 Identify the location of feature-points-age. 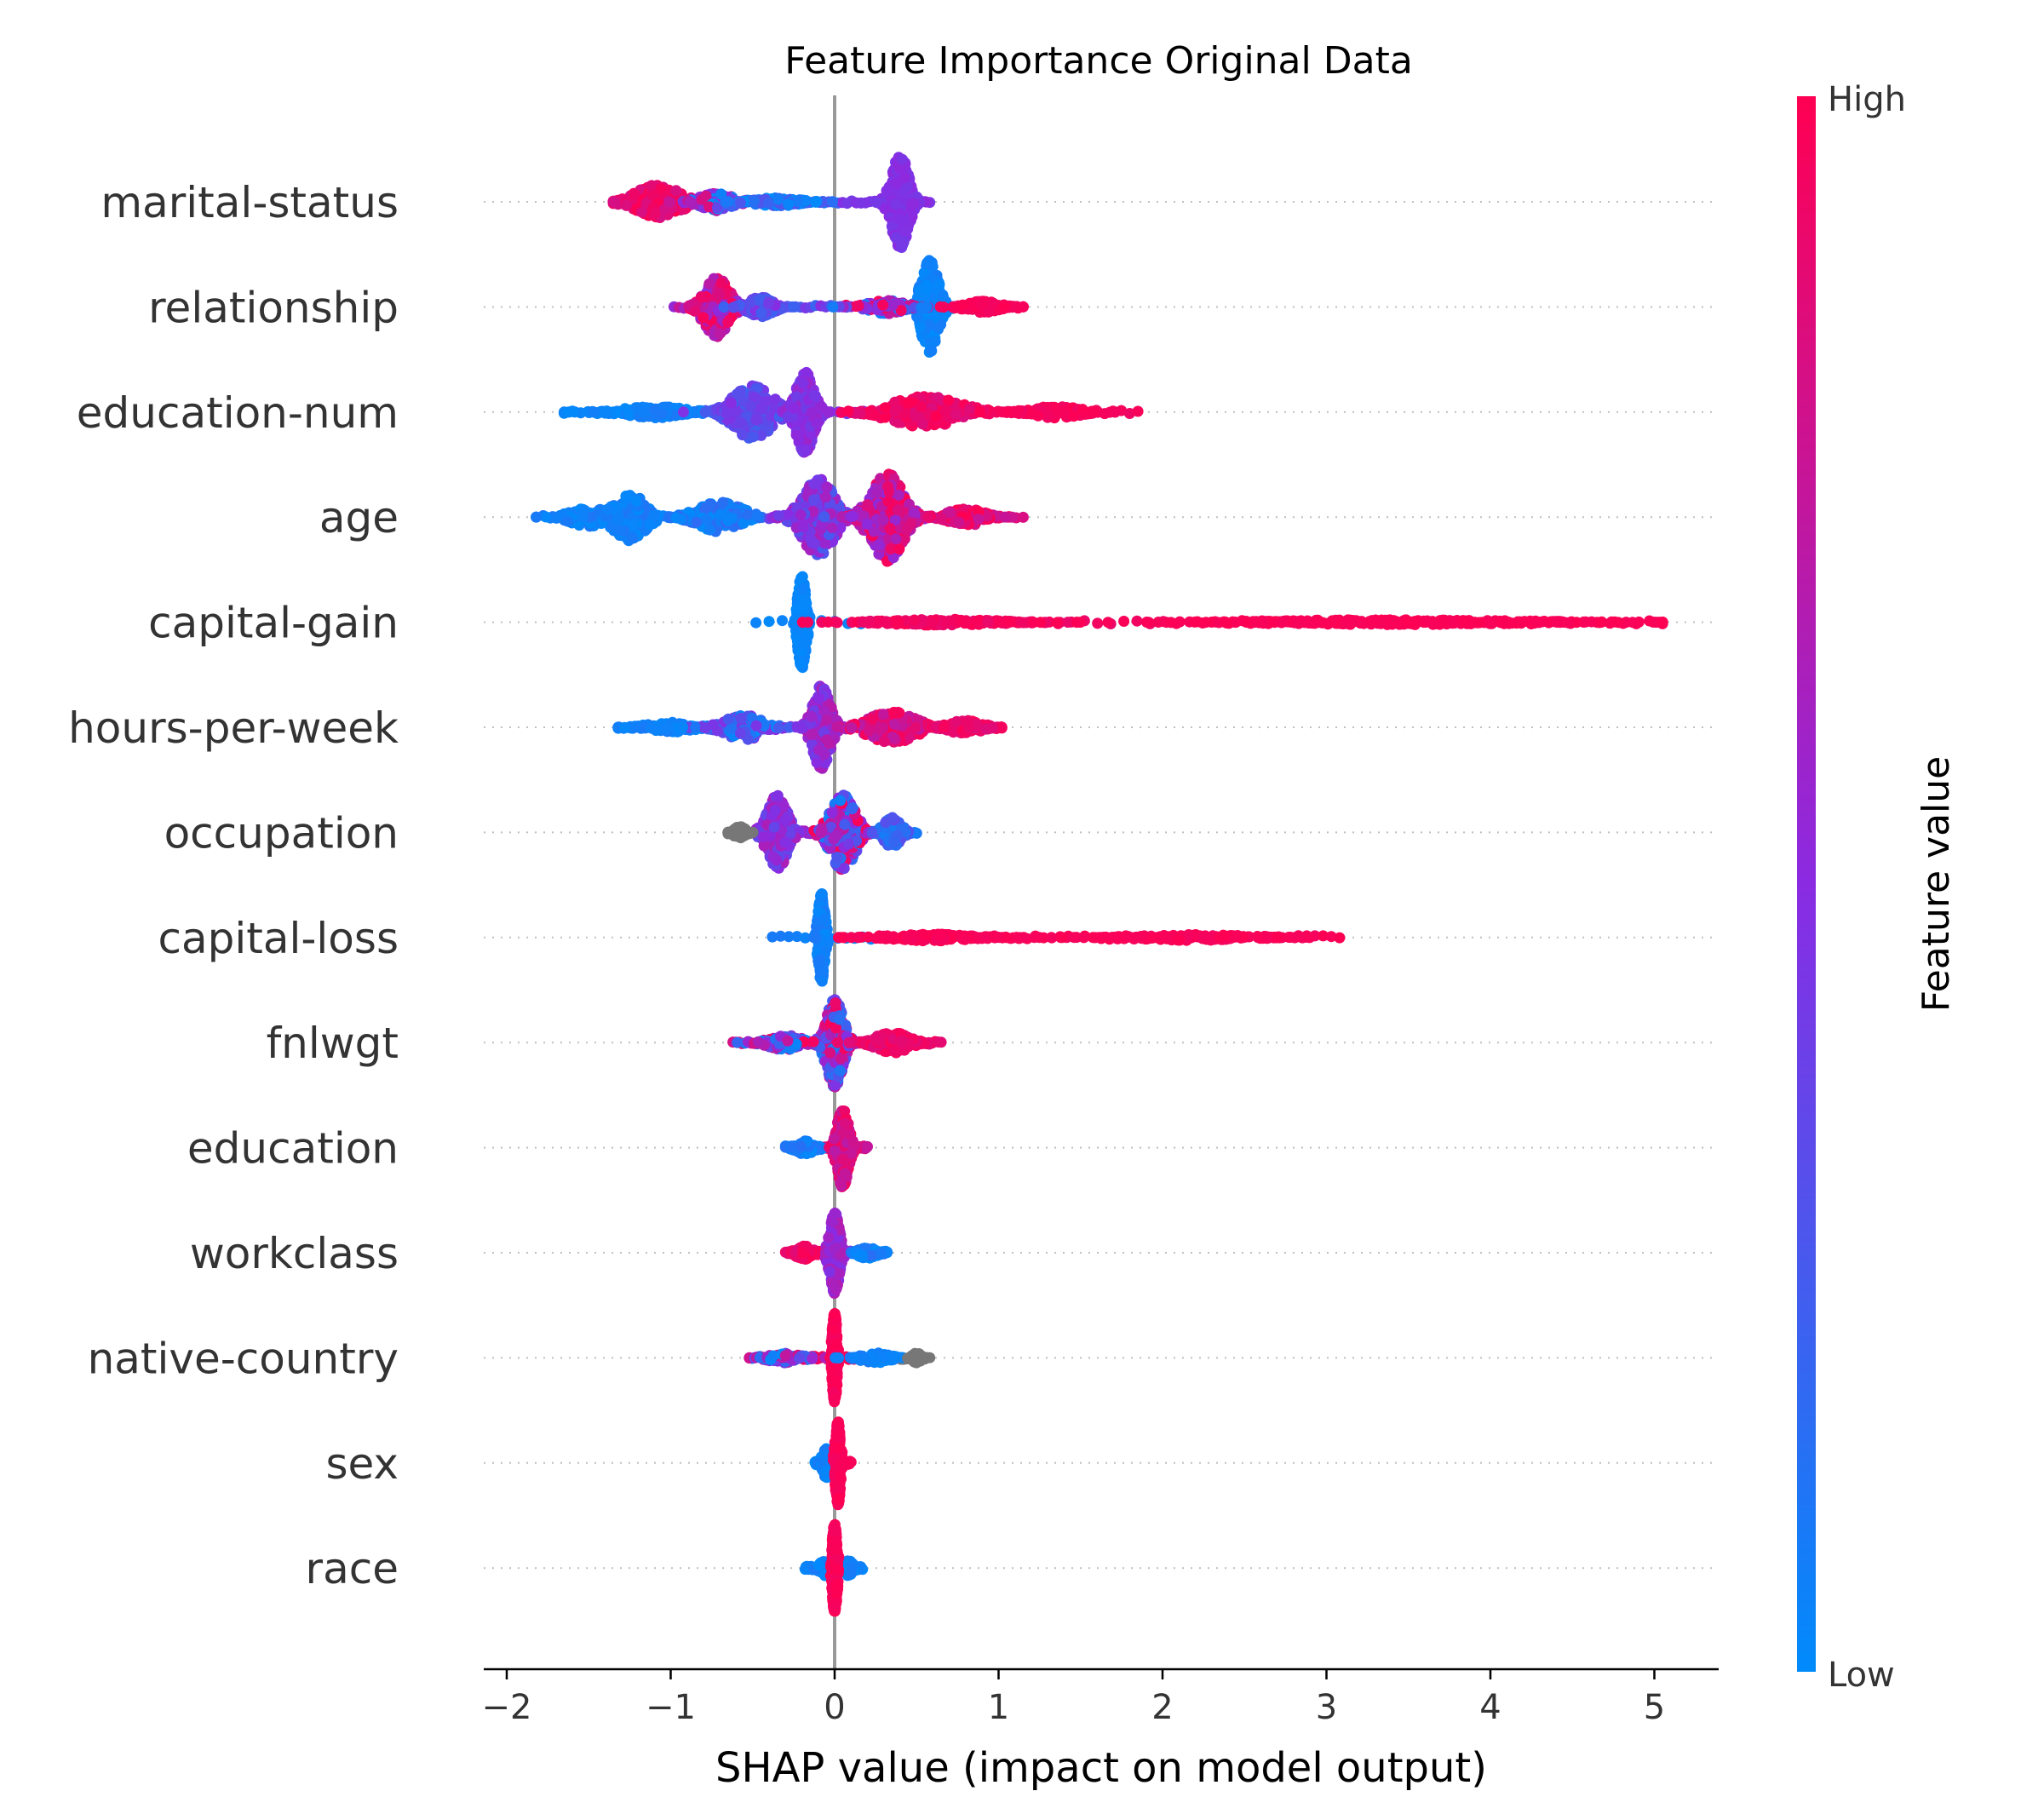
(780, 517).